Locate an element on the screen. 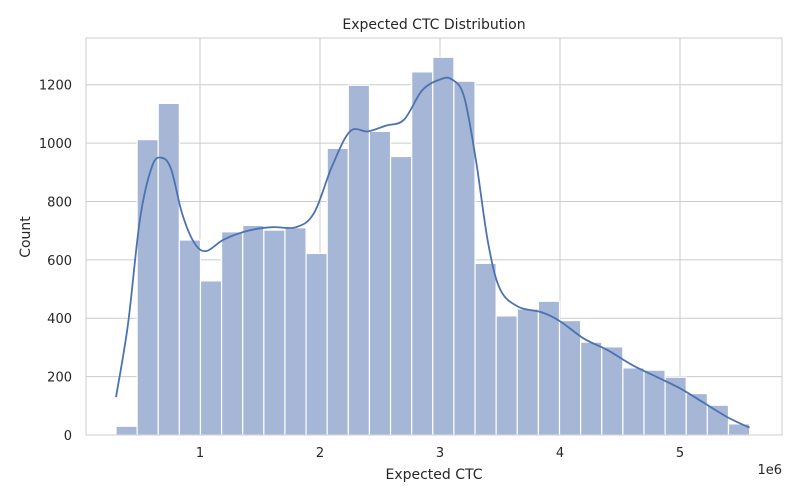 The height and width of the screenshot is (500, 800). x-tick-label: 4 is located at coordinates (560, 453).